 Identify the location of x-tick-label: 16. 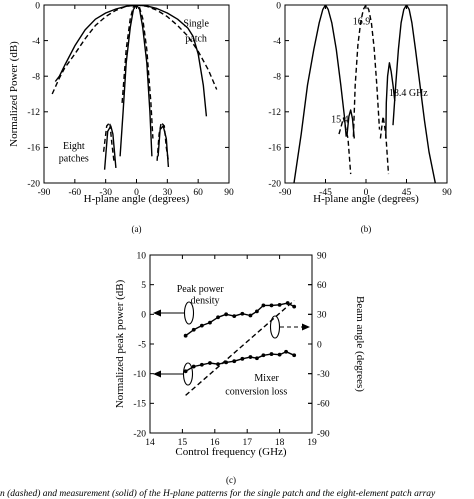
(215, 443).